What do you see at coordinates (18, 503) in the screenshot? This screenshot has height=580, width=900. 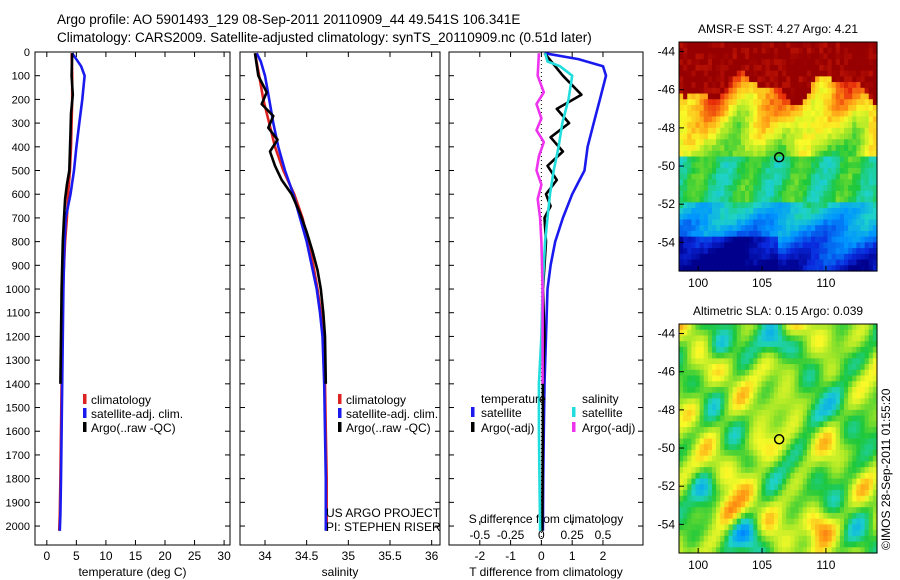 I see `temperature-ytick-label: 1900` at bounding box center [18, 503].